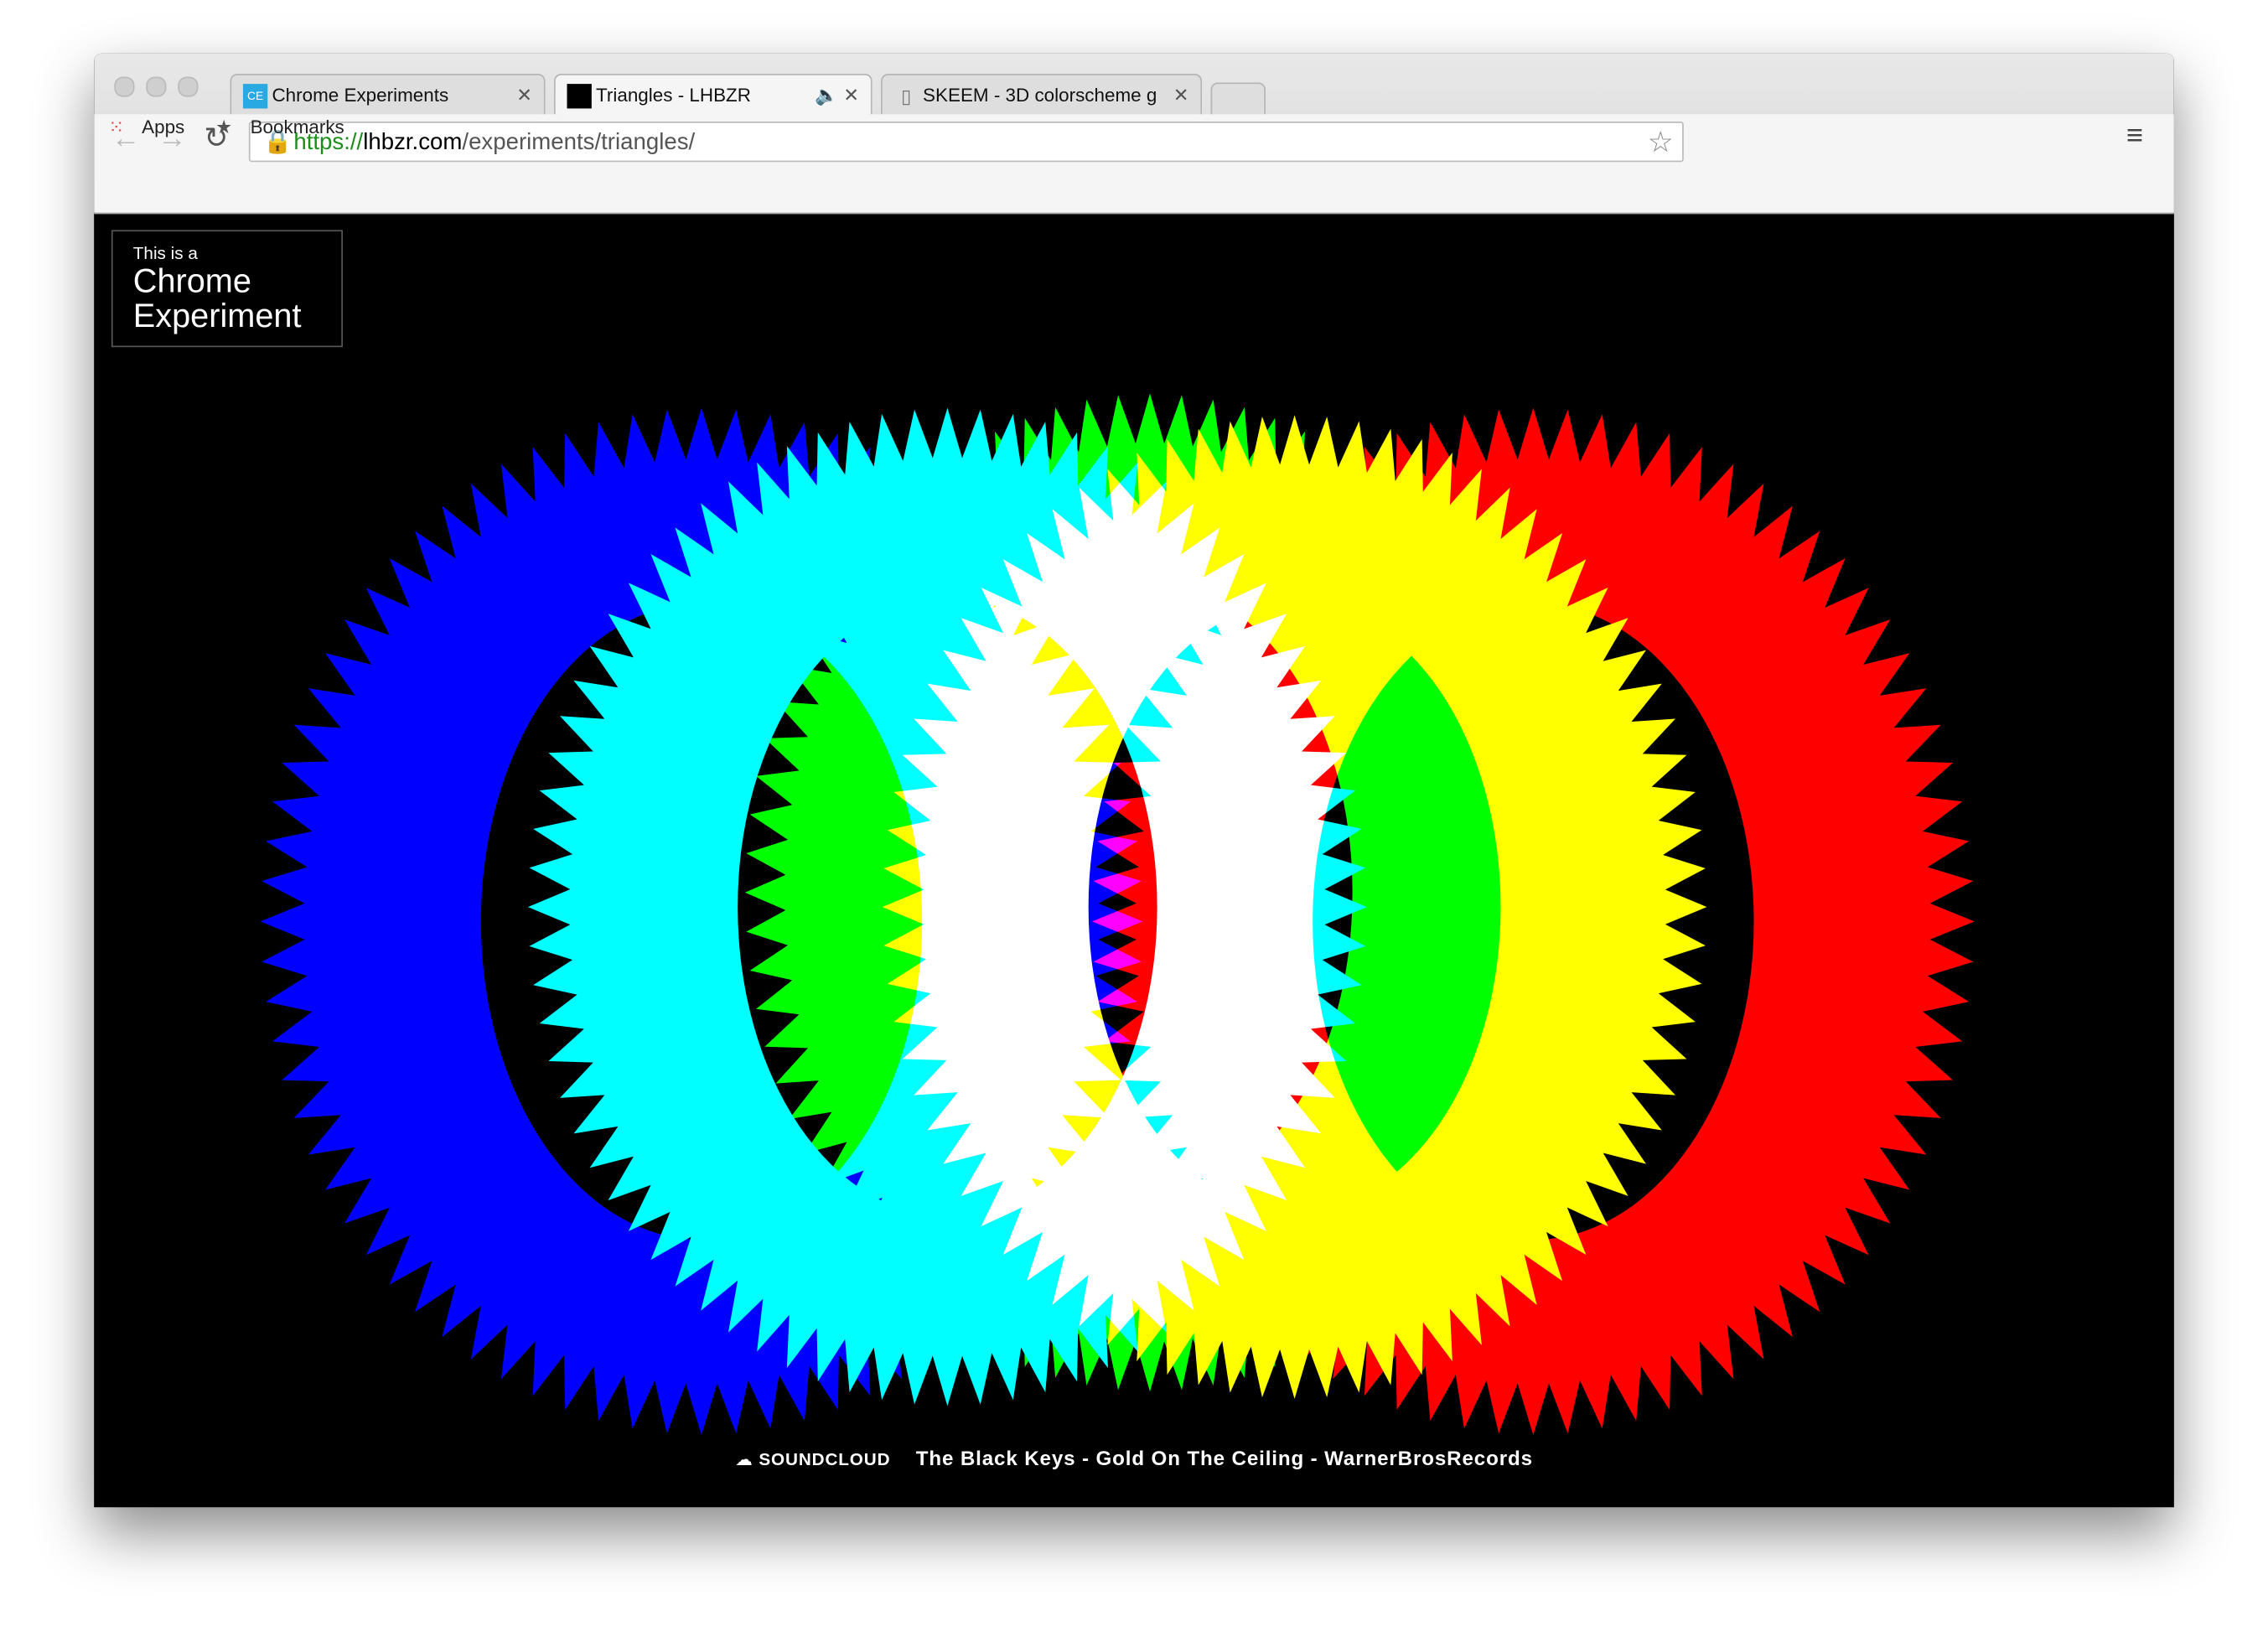  Describe the element at coordinates (825, 1459) in the screenshot. I see `soundcloud: SOUNDCLOUD` at that location.